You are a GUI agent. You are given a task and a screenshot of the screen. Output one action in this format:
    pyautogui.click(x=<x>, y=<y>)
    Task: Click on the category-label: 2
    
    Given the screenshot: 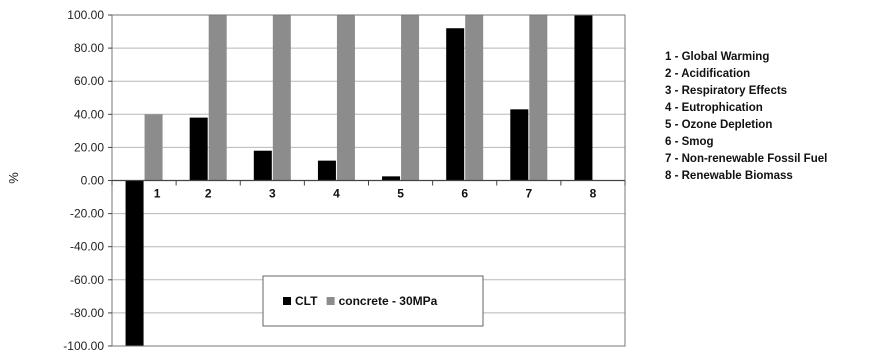 What is the action you would take?
    pyautogui.click(x=208, y=194)
    